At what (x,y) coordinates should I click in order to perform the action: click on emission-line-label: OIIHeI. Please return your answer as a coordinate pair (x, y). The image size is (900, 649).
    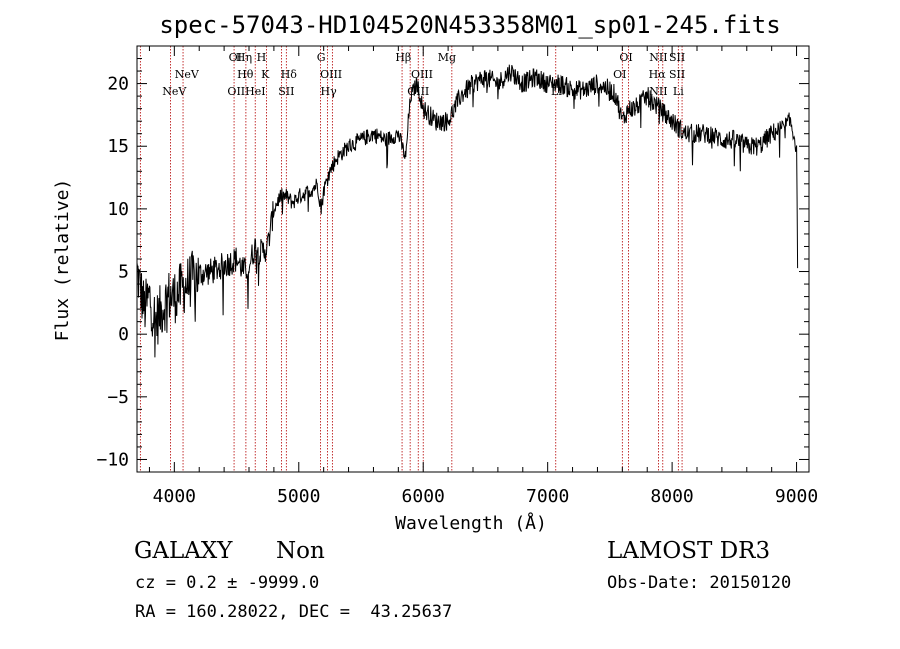
    Looking at the image, I should click on (246, 91).